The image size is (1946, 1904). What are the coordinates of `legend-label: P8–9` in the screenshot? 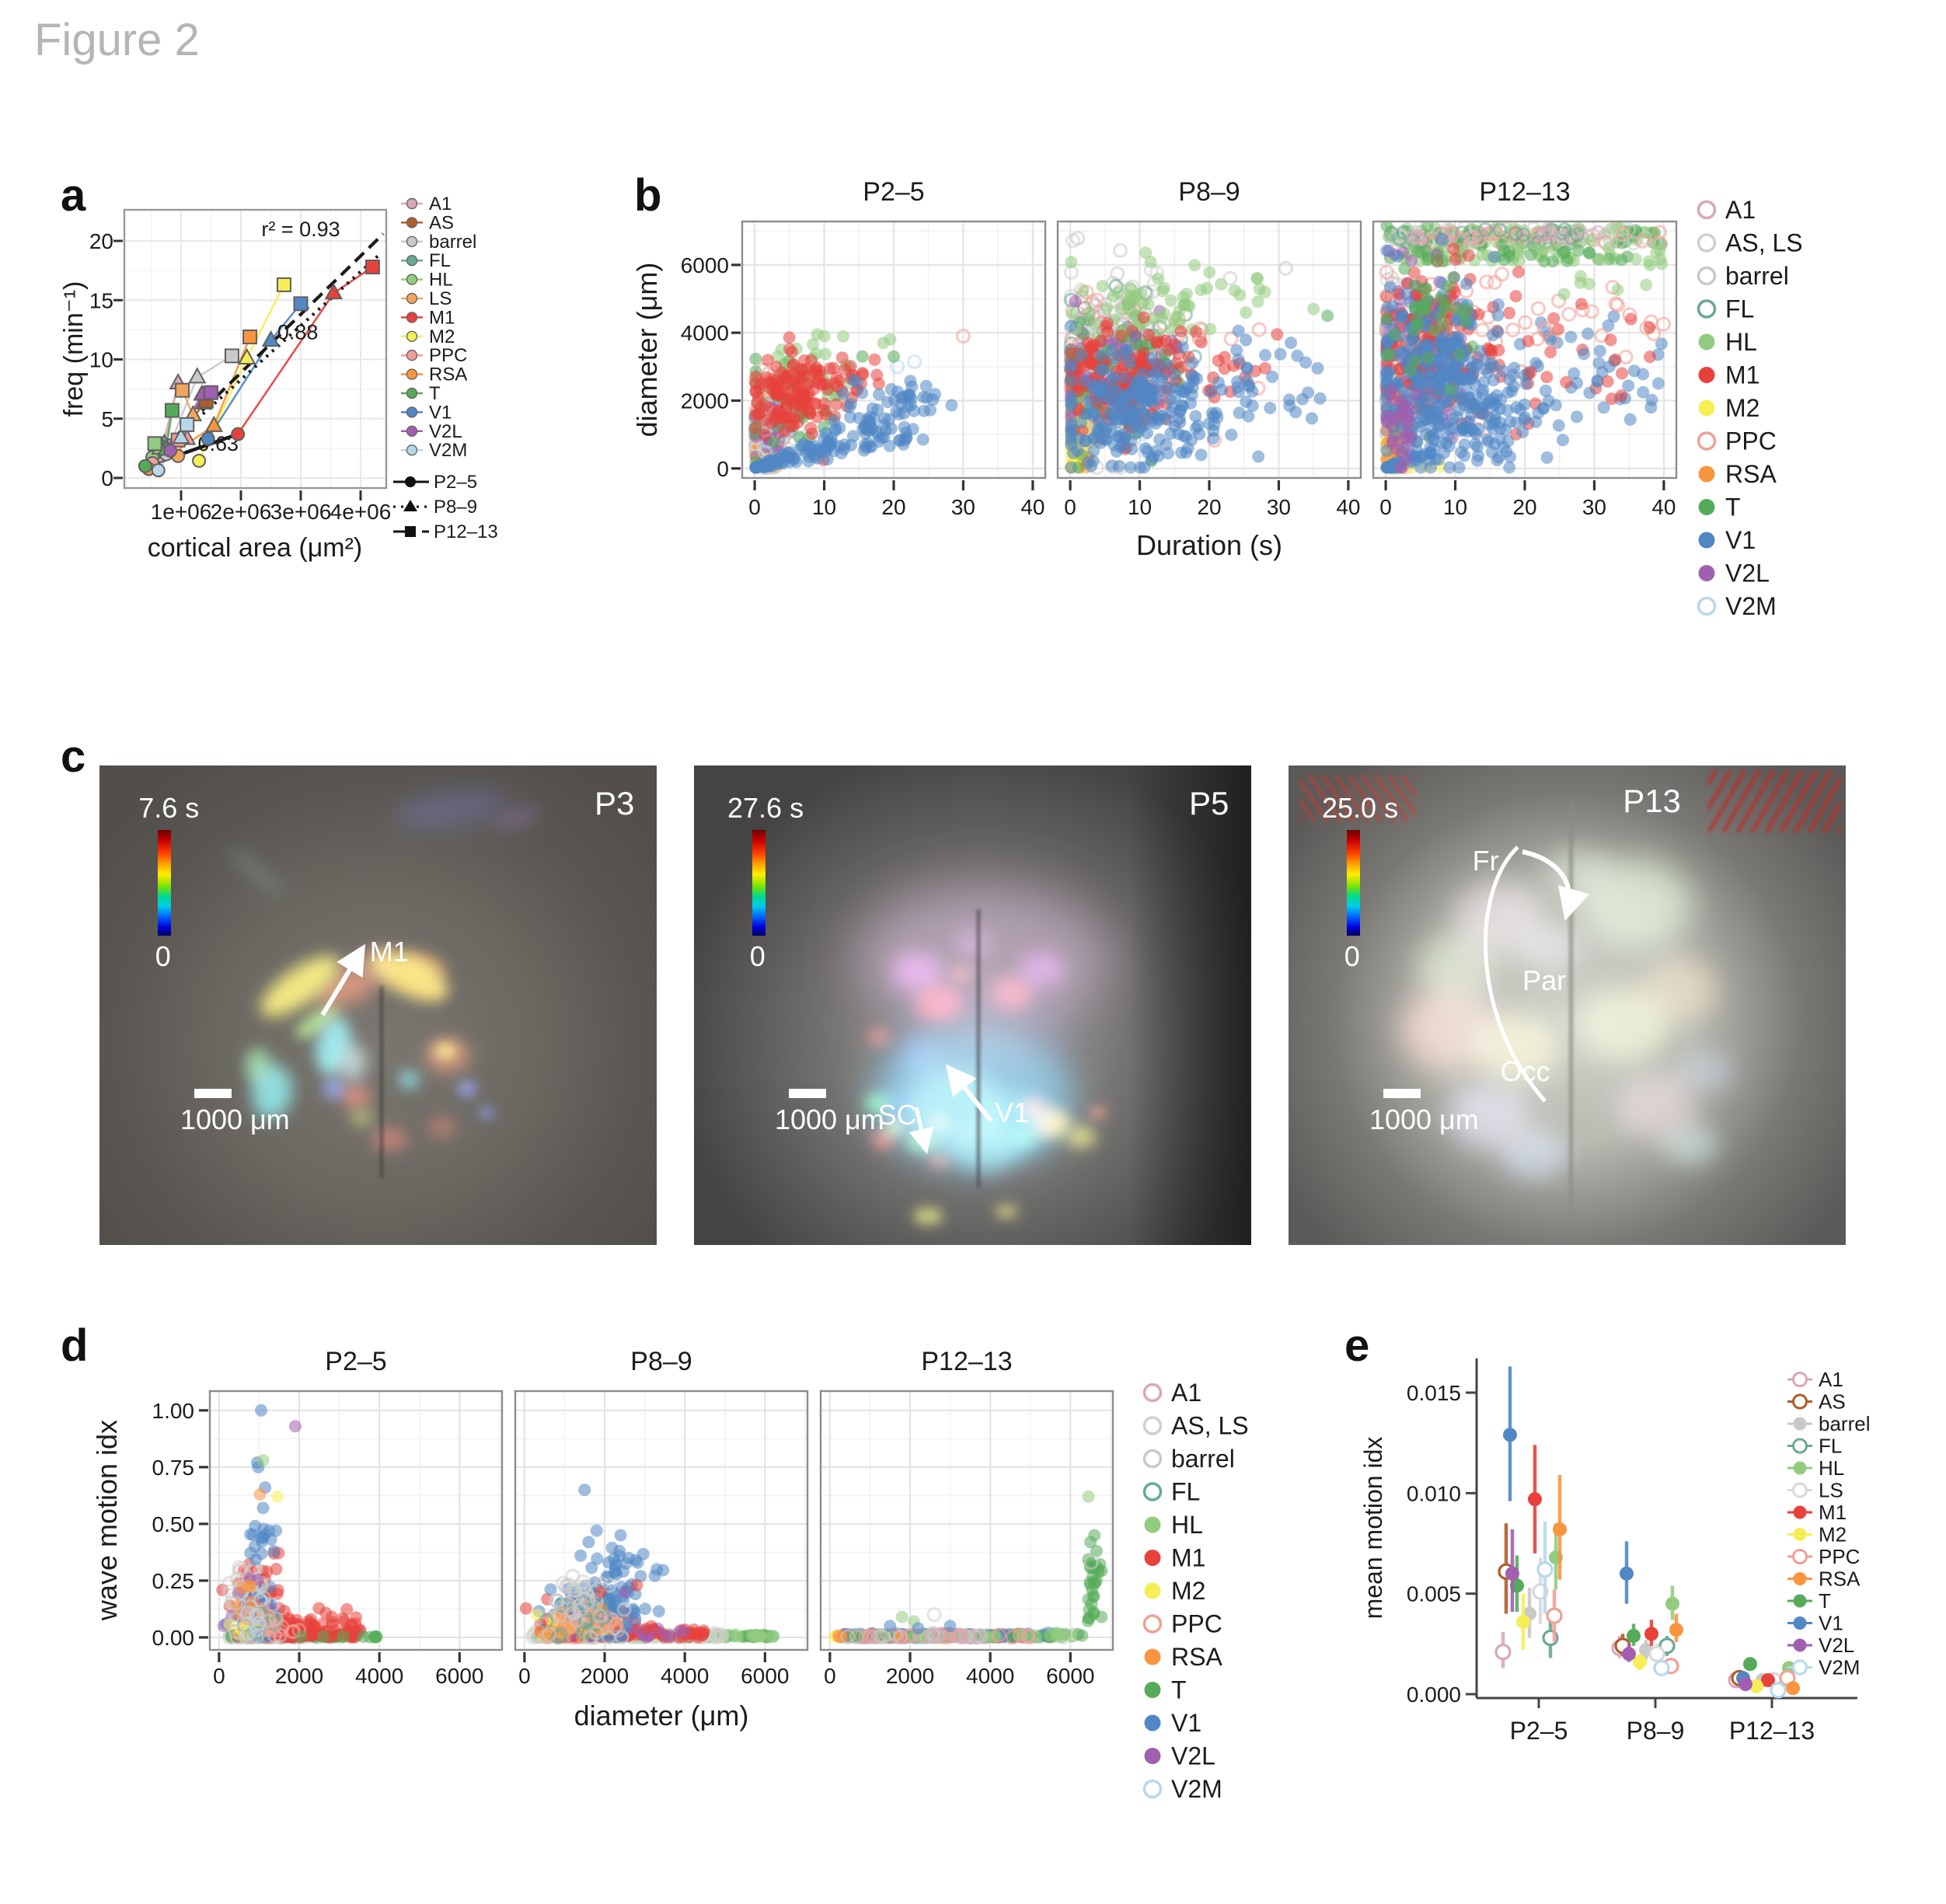 It's located at (455, 507).